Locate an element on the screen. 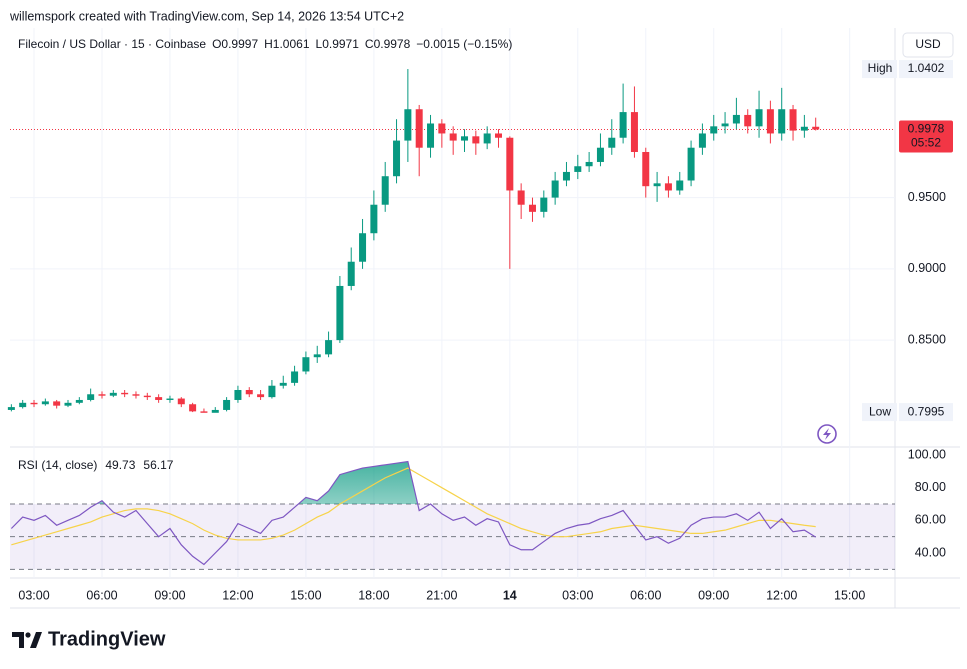  logo: TradingView is located at coordinates (89, 639).